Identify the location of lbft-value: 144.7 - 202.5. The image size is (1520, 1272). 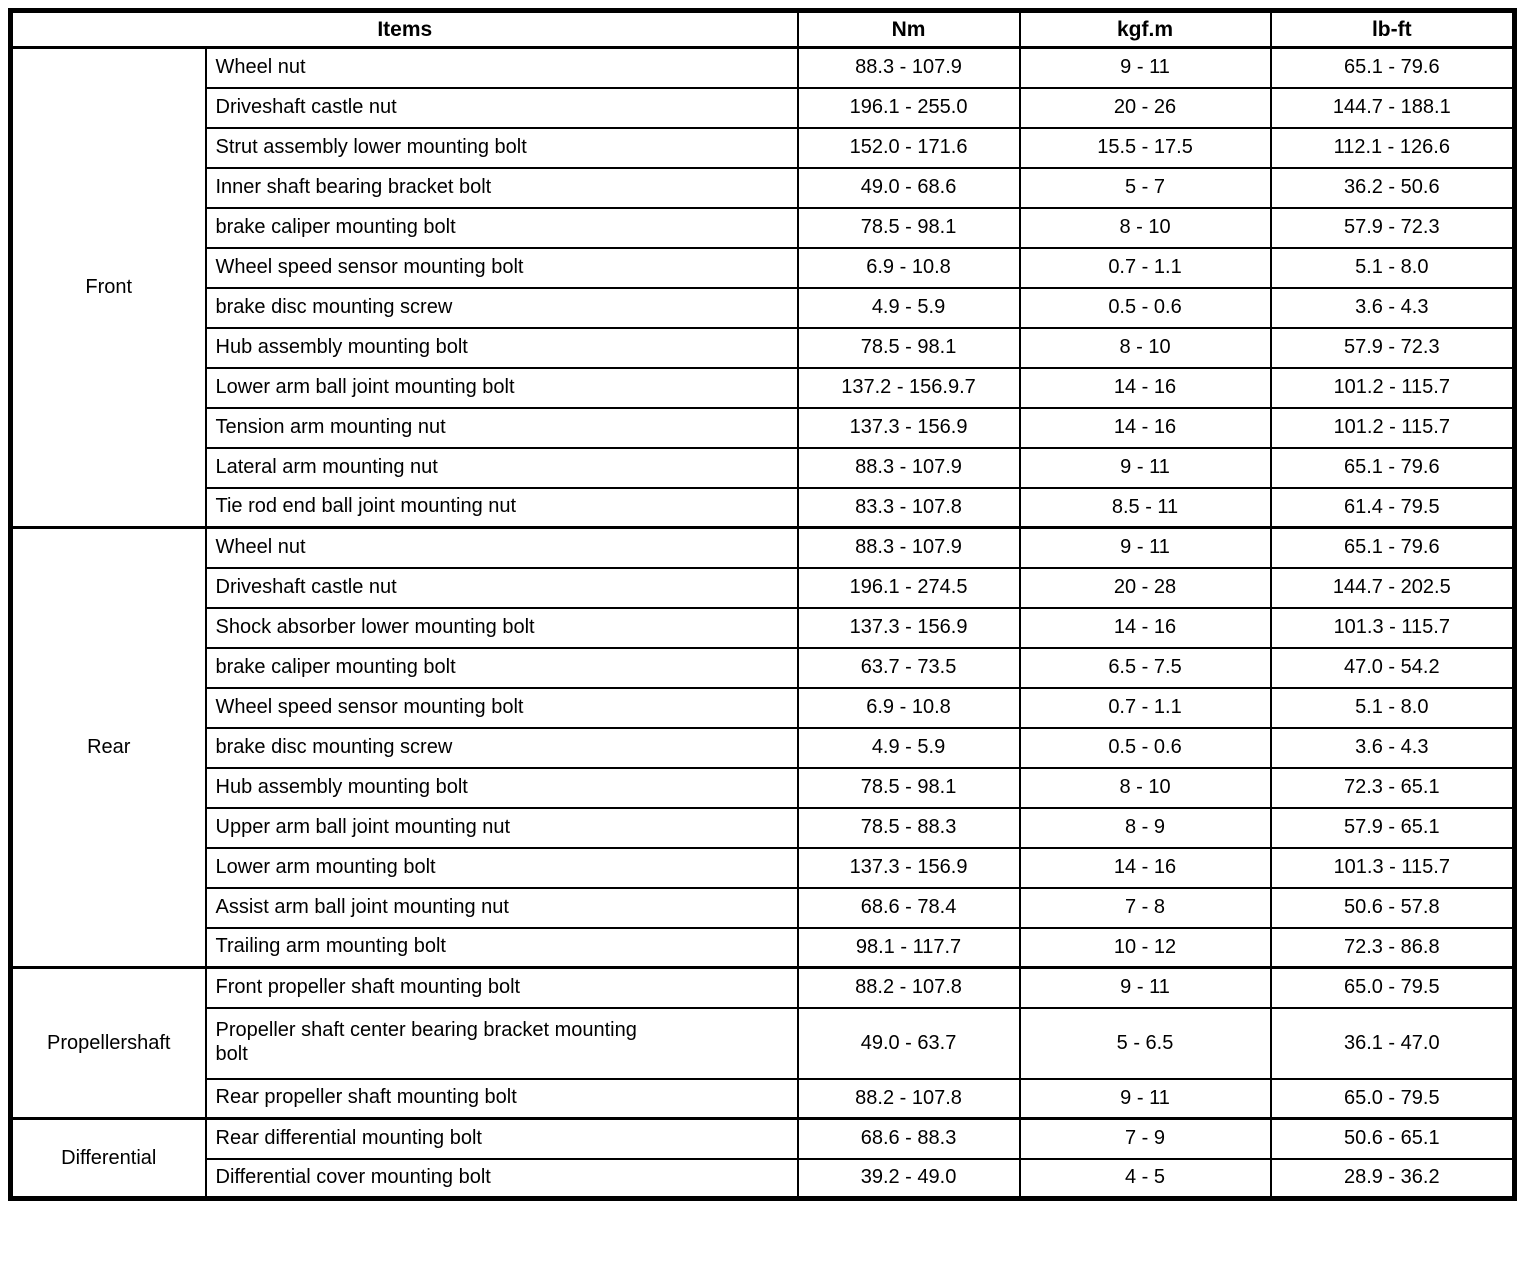
(1392, 587).